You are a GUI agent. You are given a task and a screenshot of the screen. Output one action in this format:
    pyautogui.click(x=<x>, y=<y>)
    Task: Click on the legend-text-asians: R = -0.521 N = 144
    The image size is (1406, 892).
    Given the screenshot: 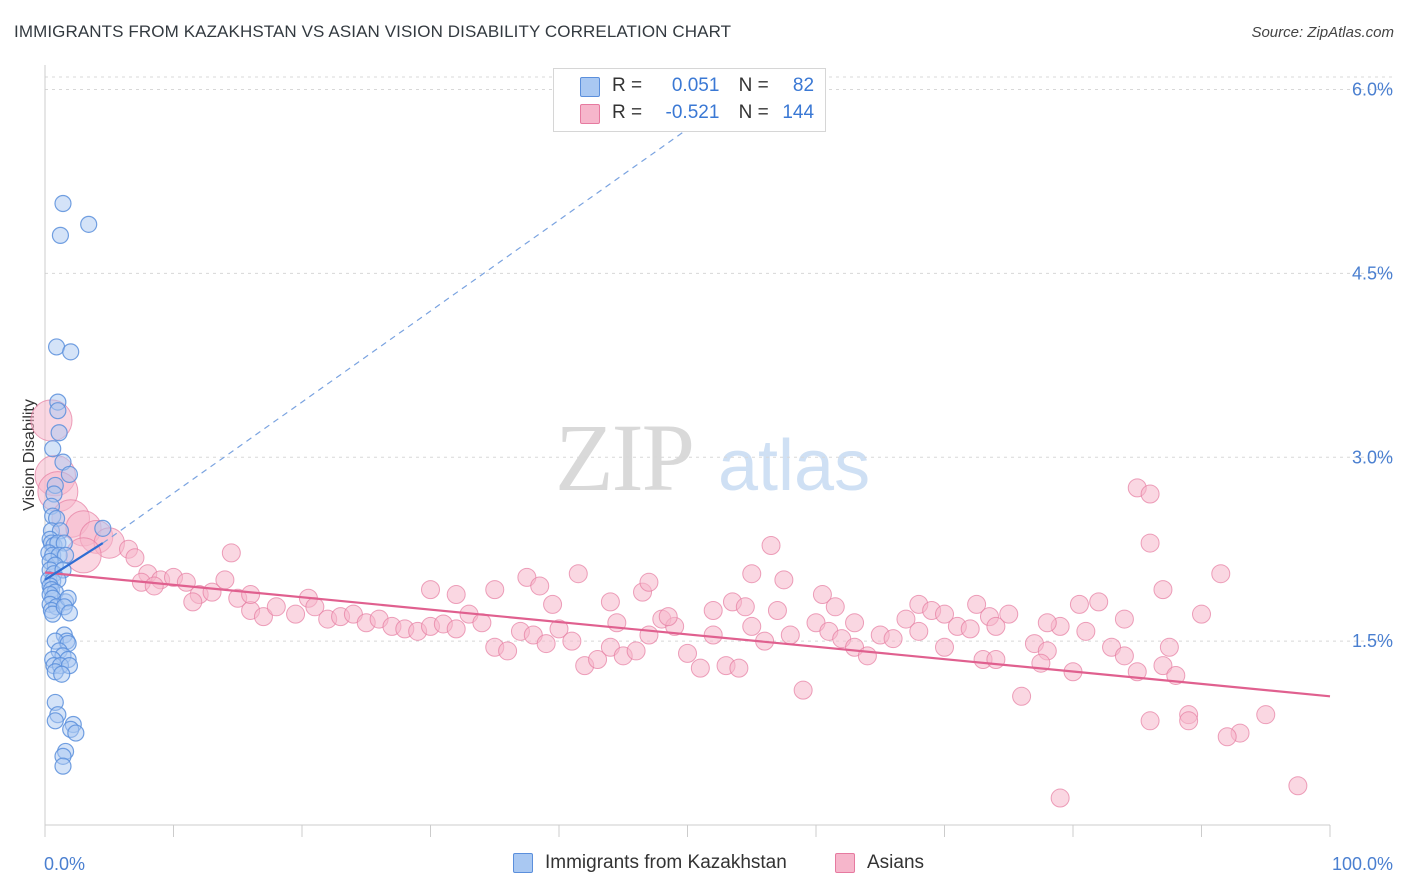 What is the action you would take?
    pyautogui.click(x=713, y=113)
    